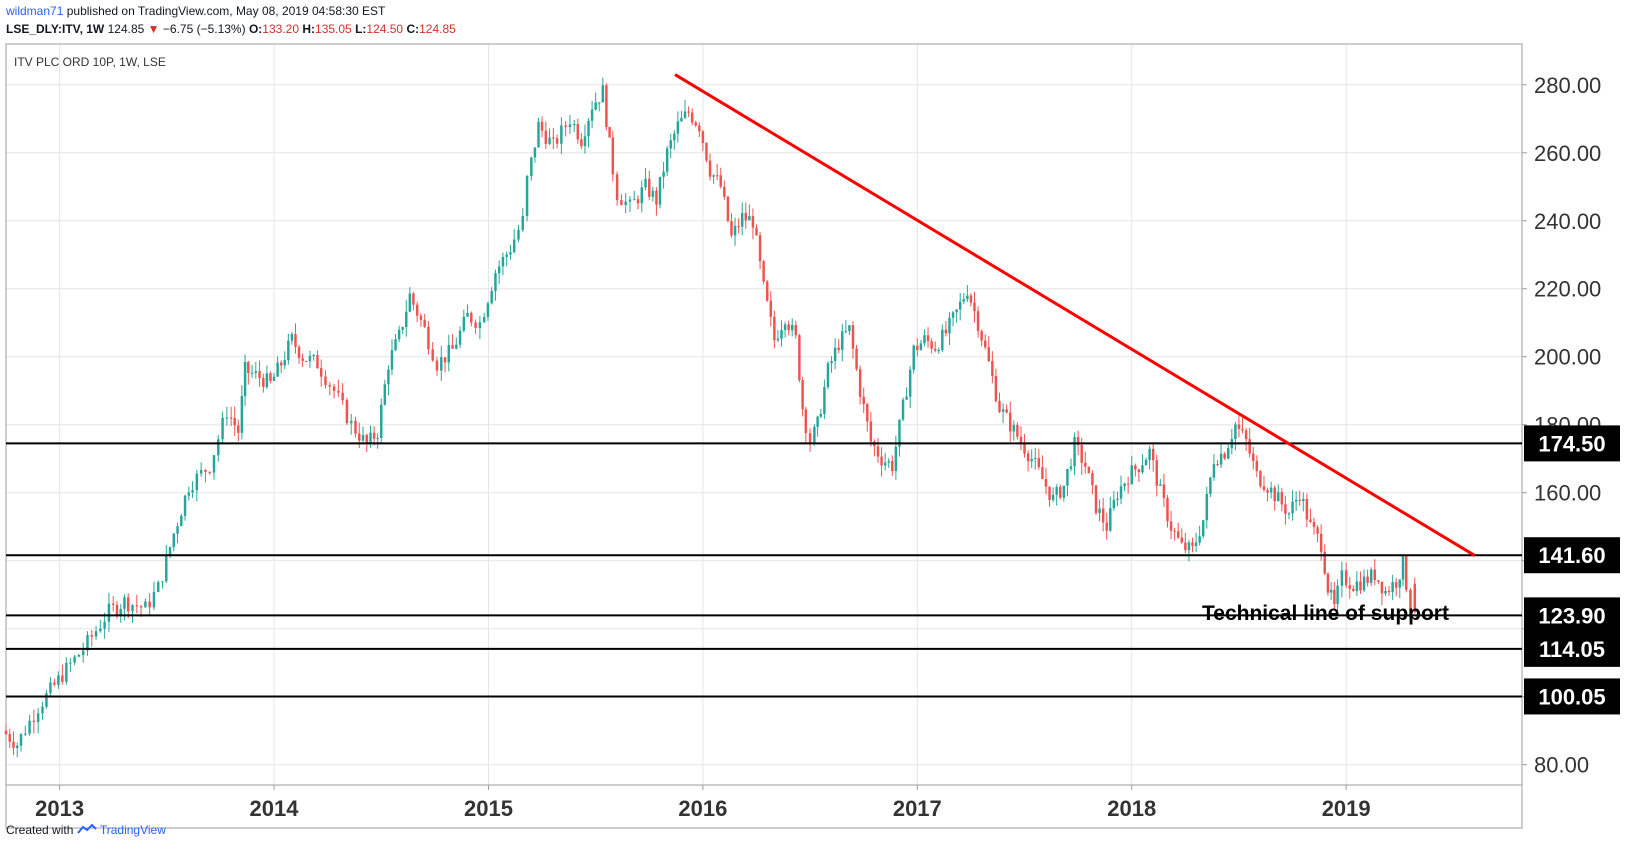 The height and width of the screenshot is (849, 1627). What do you see at coordinates (1571, 443) in the screenshot?
I see `level-price-label: 174.50` at bounding box center [1571, 443].